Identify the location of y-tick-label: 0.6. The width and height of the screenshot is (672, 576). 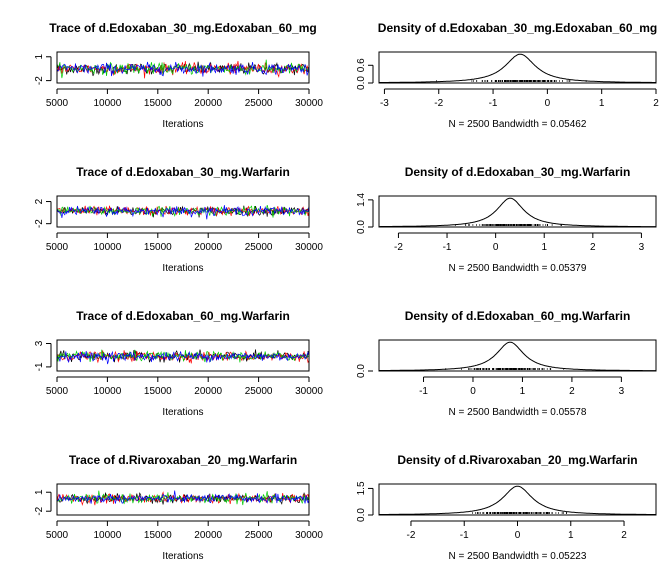
(361, 65).